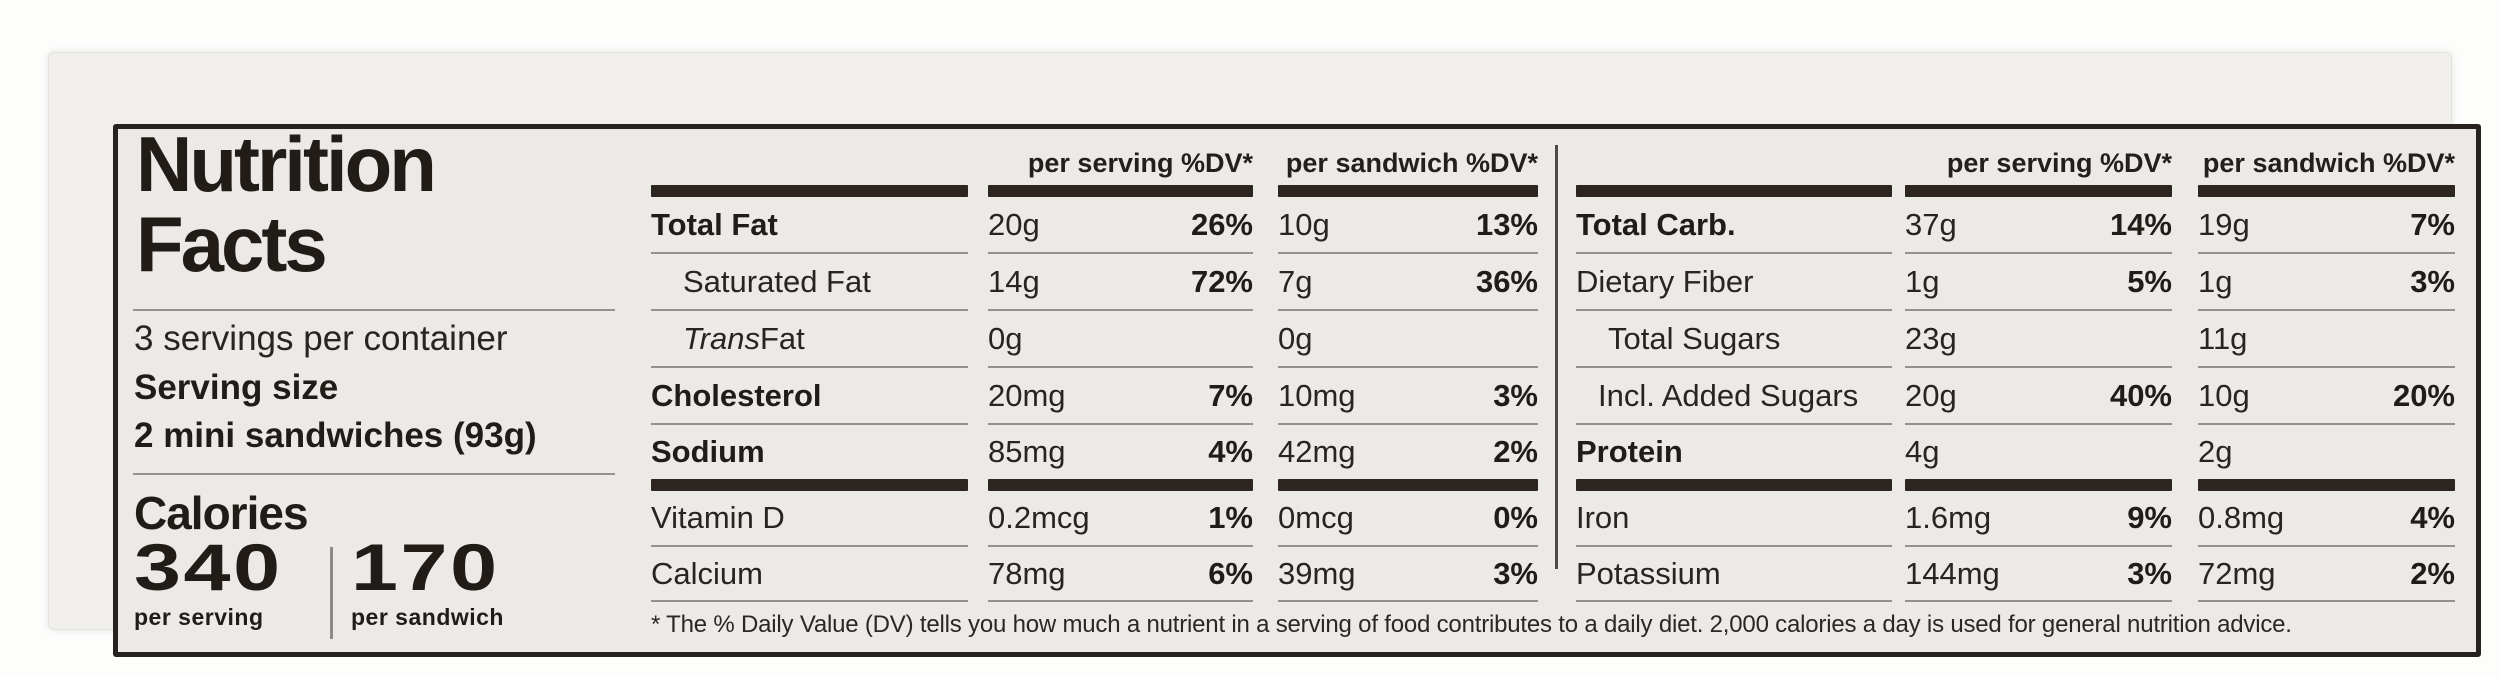 The image size is (2500, 678). I want to click on nutrient-sandwich-values: 0mcg 0%, so click(1408, 519).